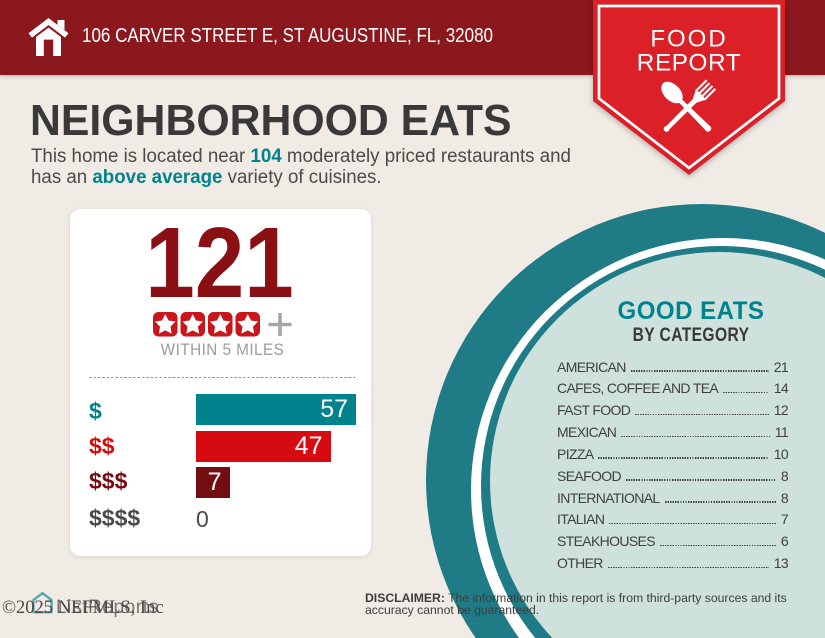 The width and height of the screenshot is (825, 638). Describe the element at coordinates (688, 38) in the screenshot. I see `svg-text: FOOD` at that location.